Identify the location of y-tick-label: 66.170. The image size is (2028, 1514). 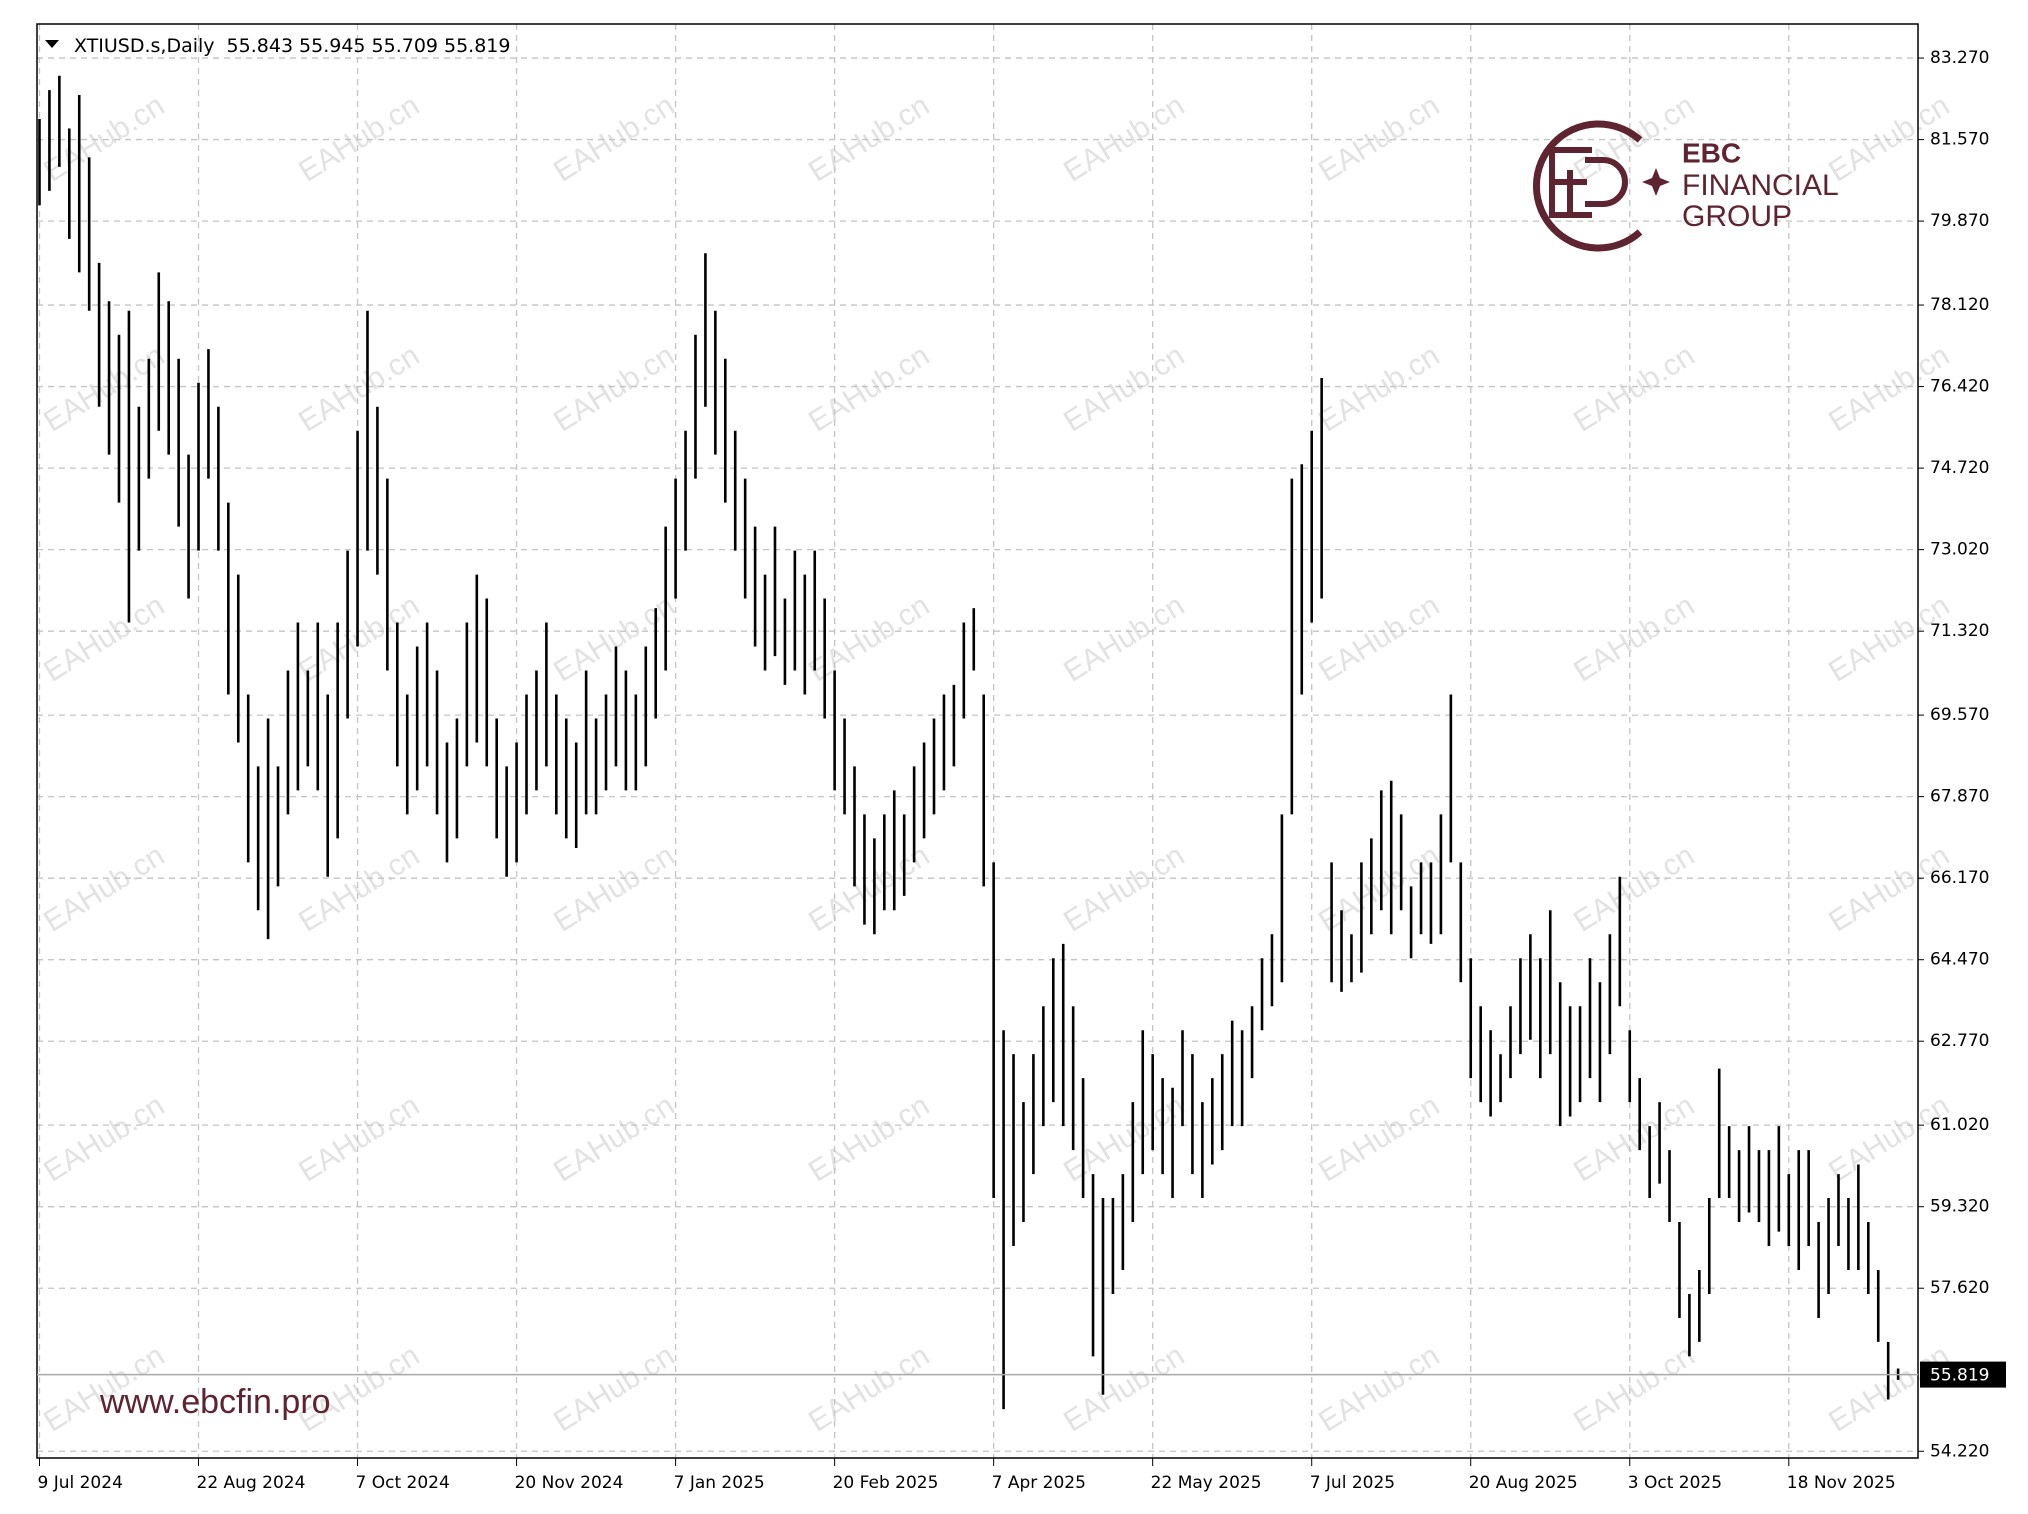
(1959, 878).